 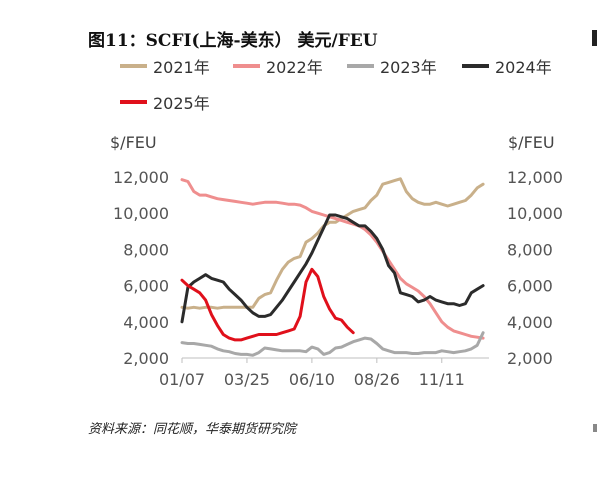 What do you see at coordinates (192, 429) in the screenshot?
I see `source-note: 资料来源：同花顺，华泰期货研究院` at bounding box center [192, 429].